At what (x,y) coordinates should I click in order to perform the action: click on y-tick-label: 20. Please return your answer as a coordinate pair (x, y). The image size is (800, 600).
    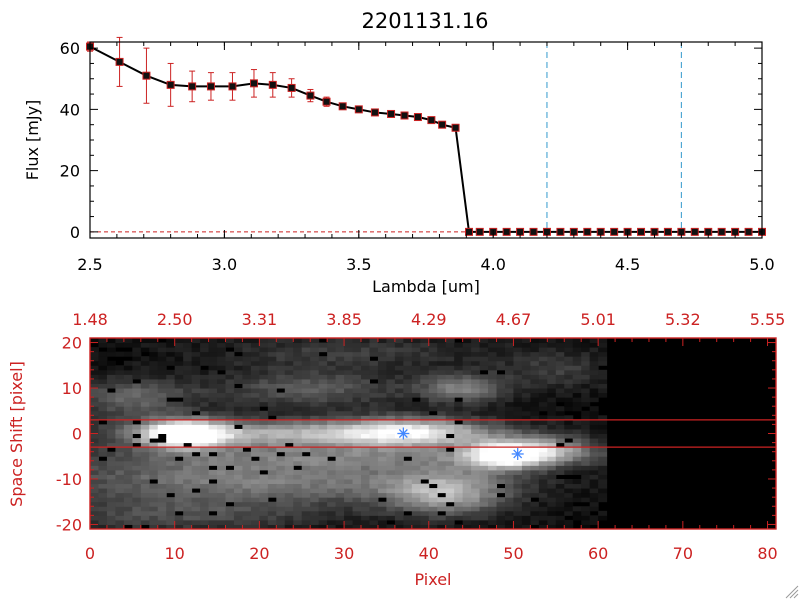
    Looking at the image, I should click on (70, 171).